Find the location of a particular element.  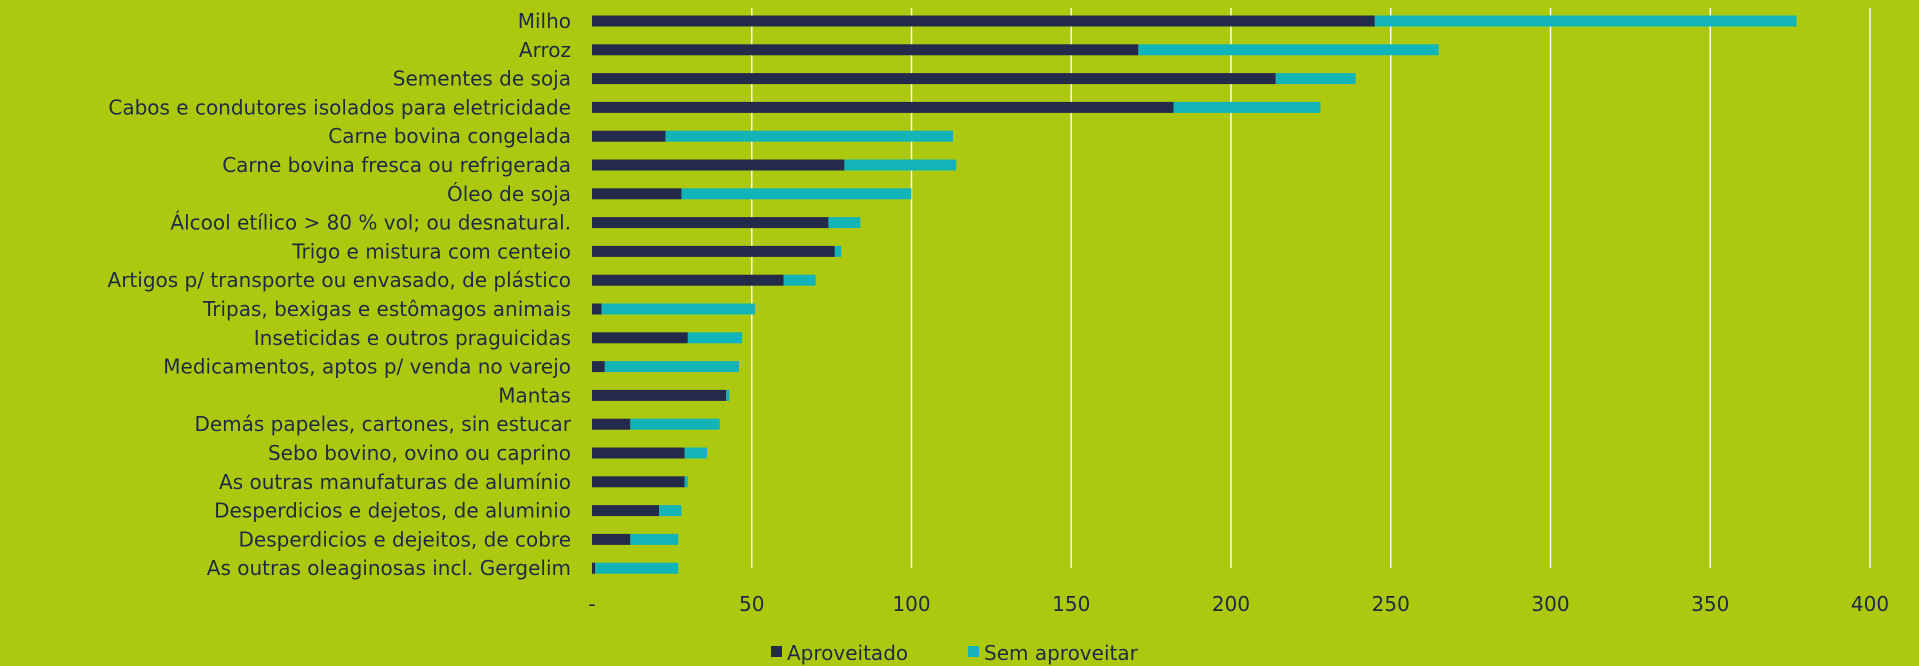

category-label-medicamentos-aptos-p-venda-no-varejo: Medicamentos, aptos p/ venda no varejo is located at coordinates (367, 367).